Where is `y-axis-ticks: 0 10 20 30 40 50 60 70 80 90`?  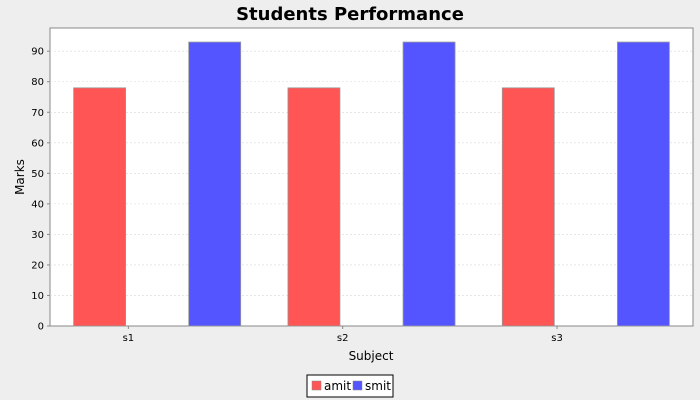
y-axis-ticks: 0 10 20 30 40 50 60 70 80 90 is located at coordinates (40, 190).